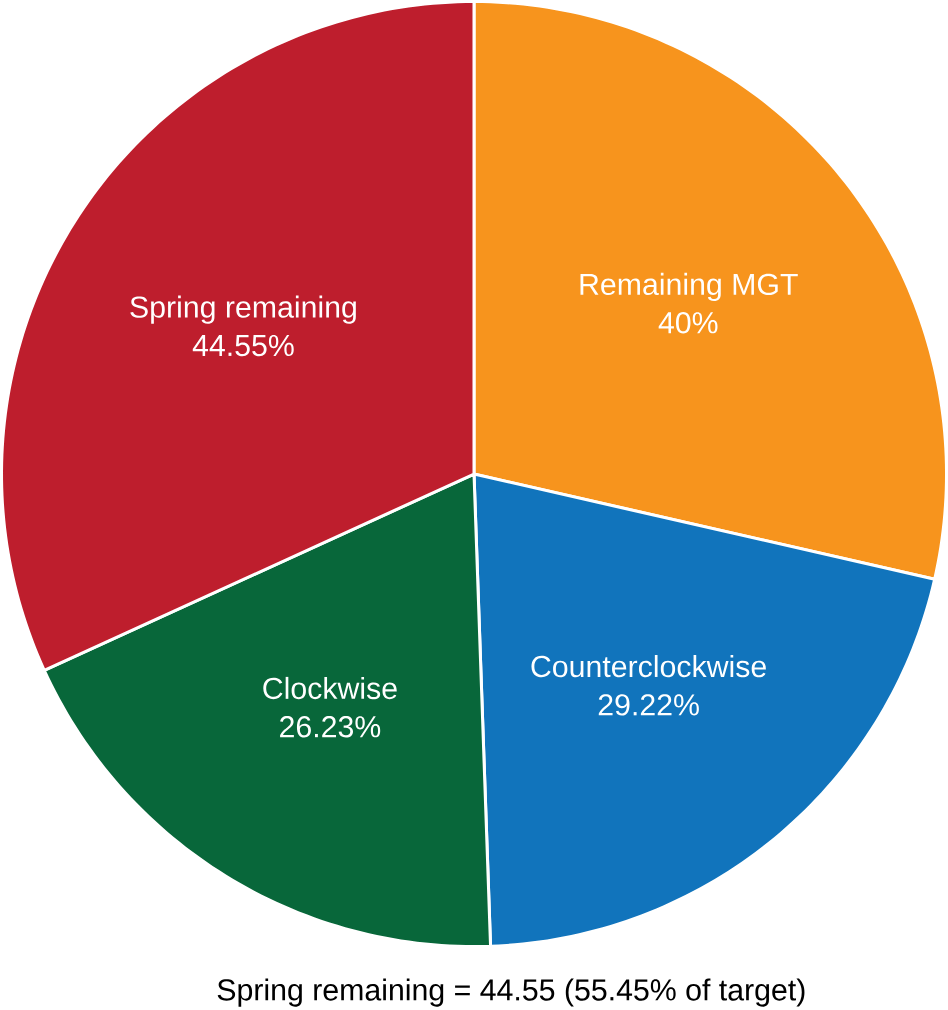 The width and height of the screenshot is (948, 1010). What do you see at coordinates (330, 688) in the screenshot?
I see `slice-label: Clockwise` at bounding box center [330, 688].